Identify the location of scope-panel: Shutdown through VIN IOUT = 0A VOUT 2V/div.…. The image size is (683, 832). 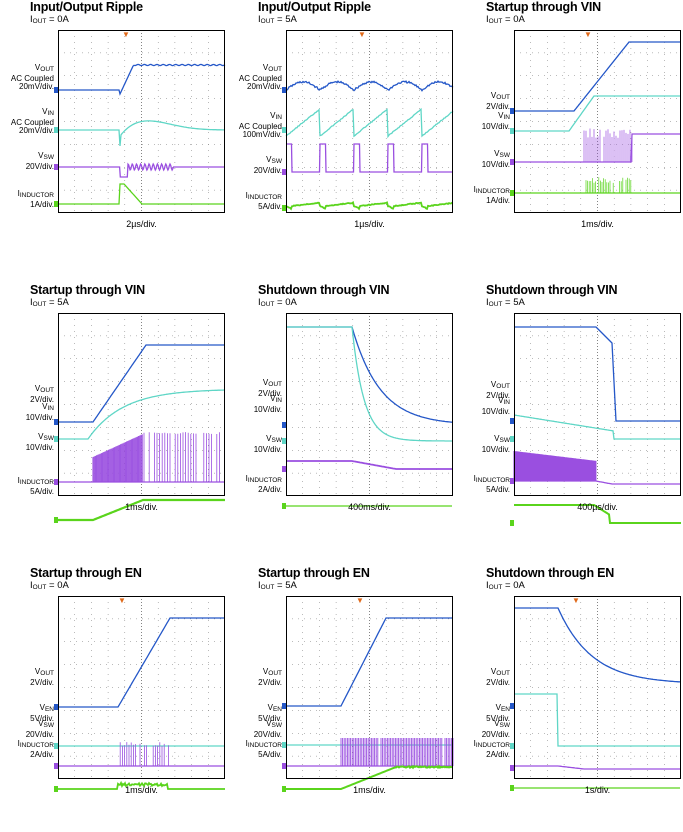
(341, 416).